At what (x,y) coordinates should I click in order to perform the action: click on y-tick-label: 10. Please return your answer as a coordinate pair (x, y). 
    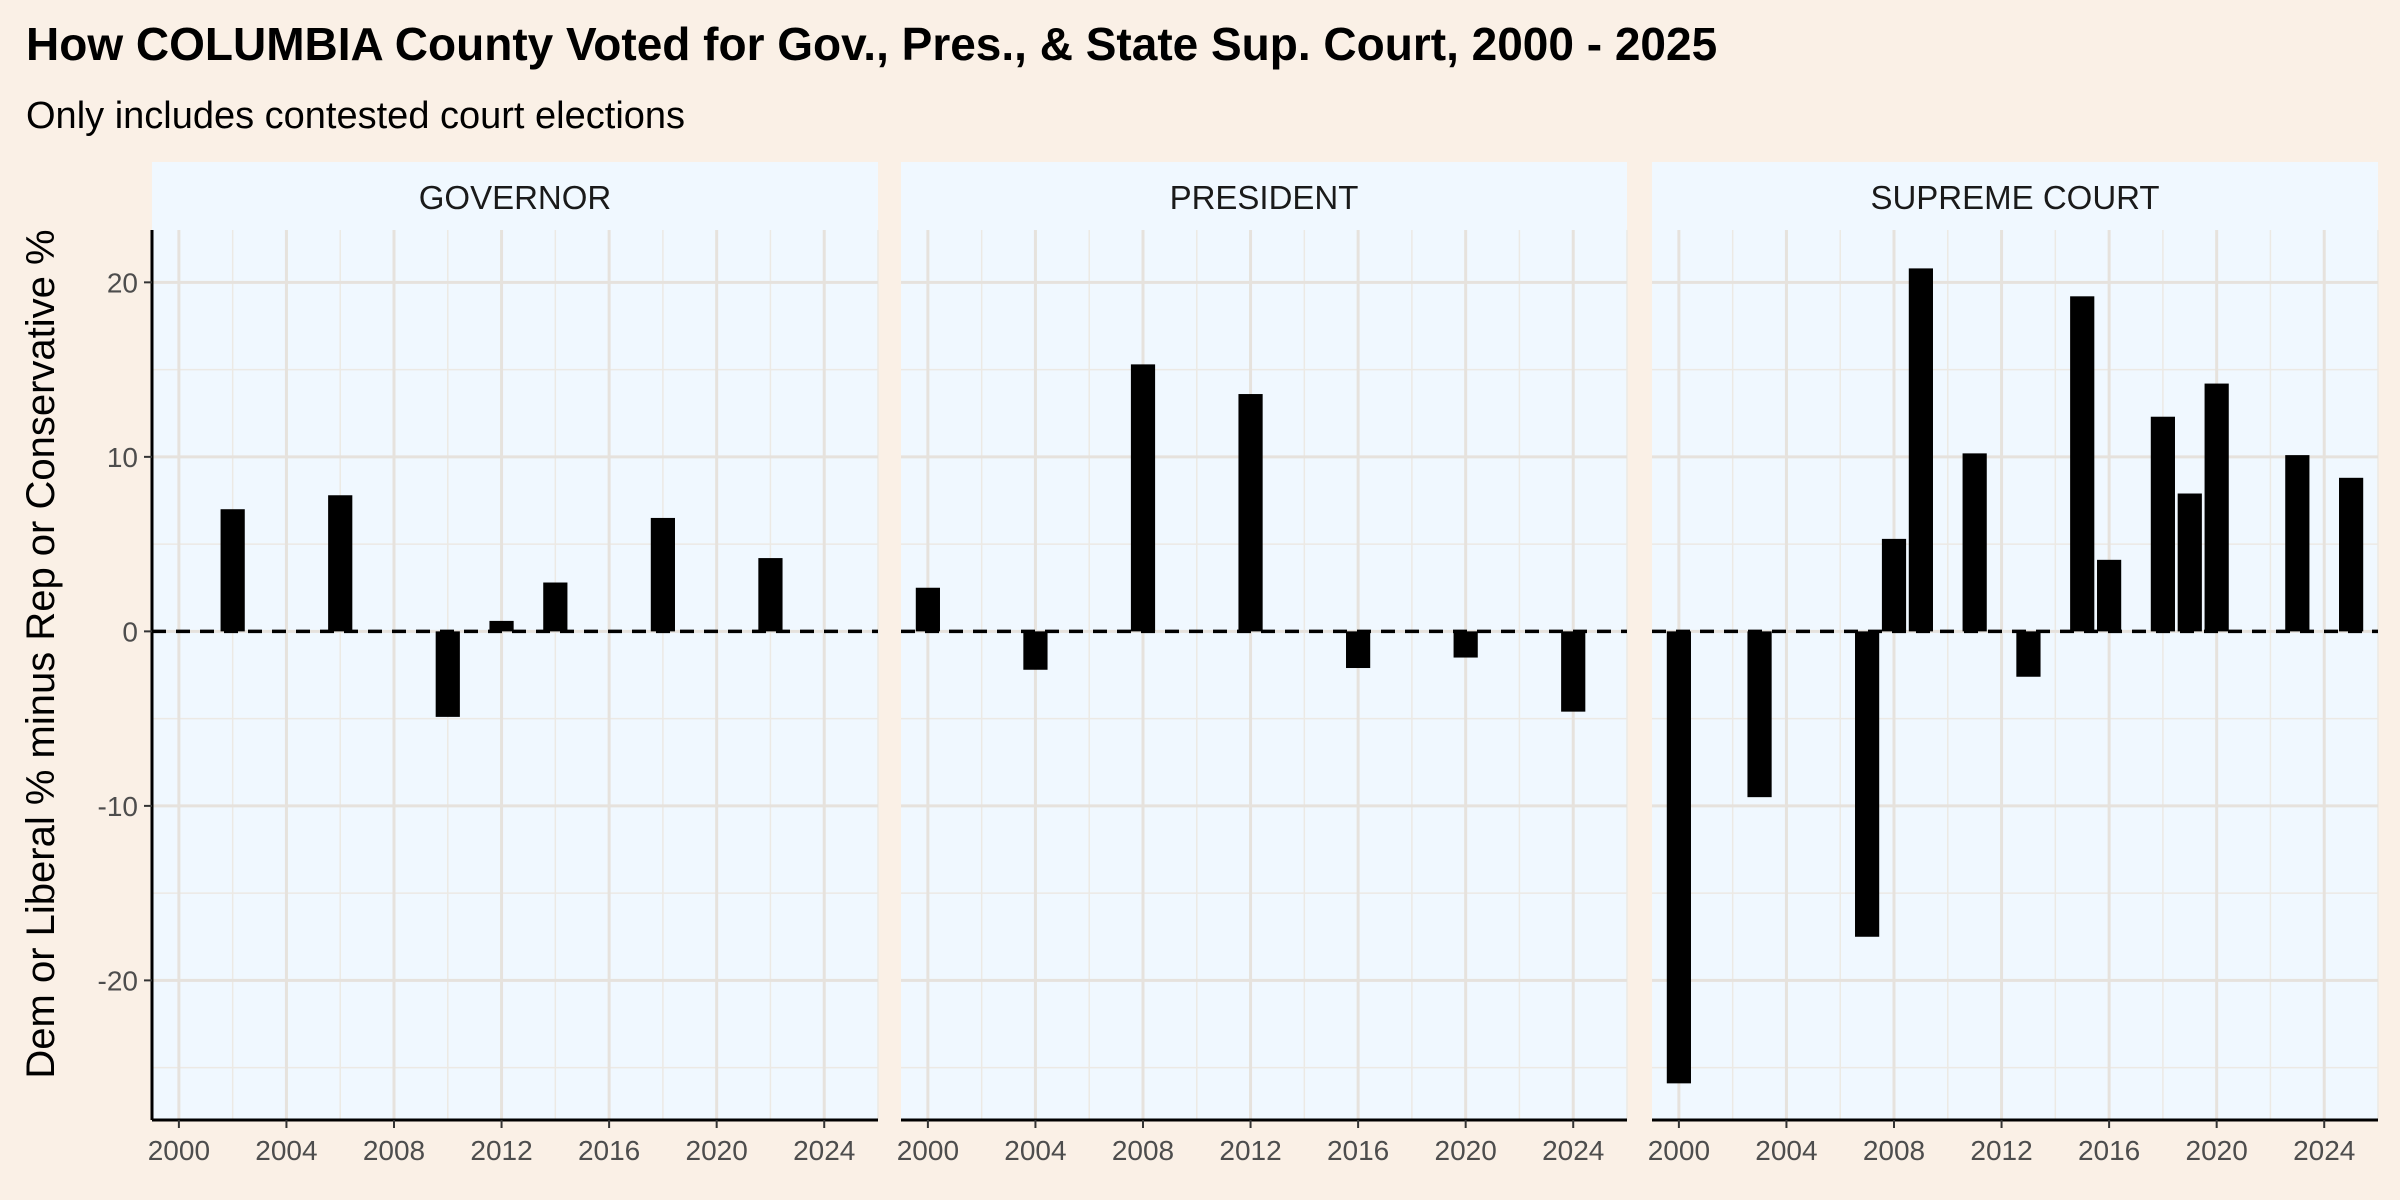
    Looking at the image, I should click on (122, 457).